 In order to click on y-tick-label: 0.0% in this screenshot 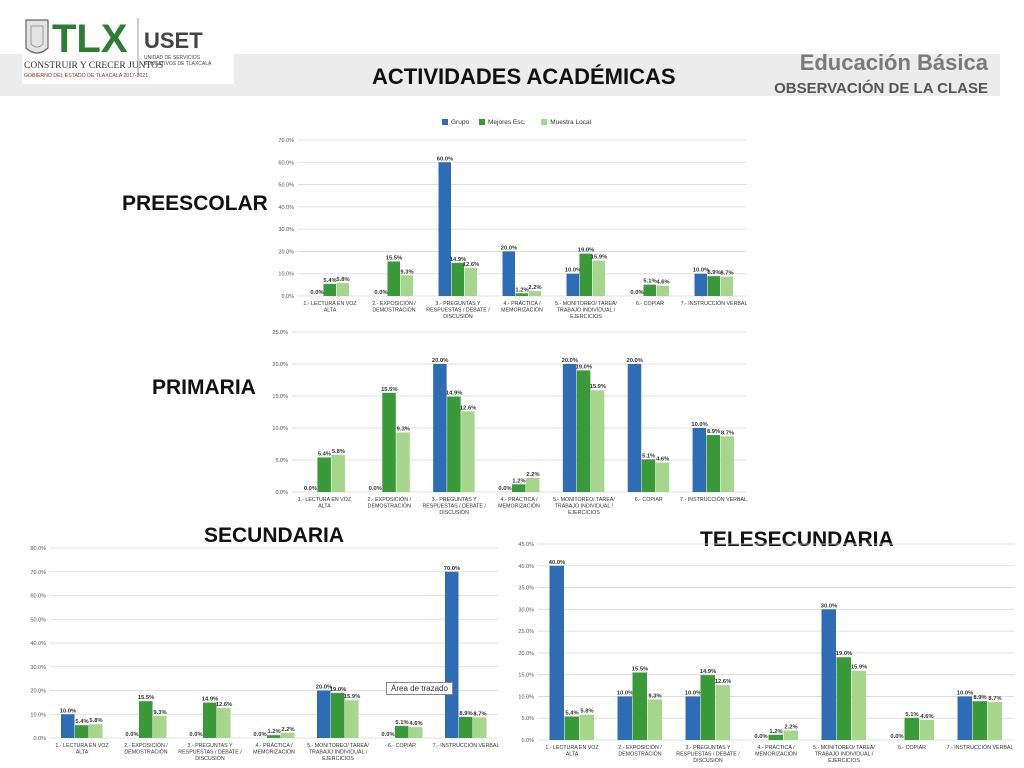, I will do `click(39, 739)`.